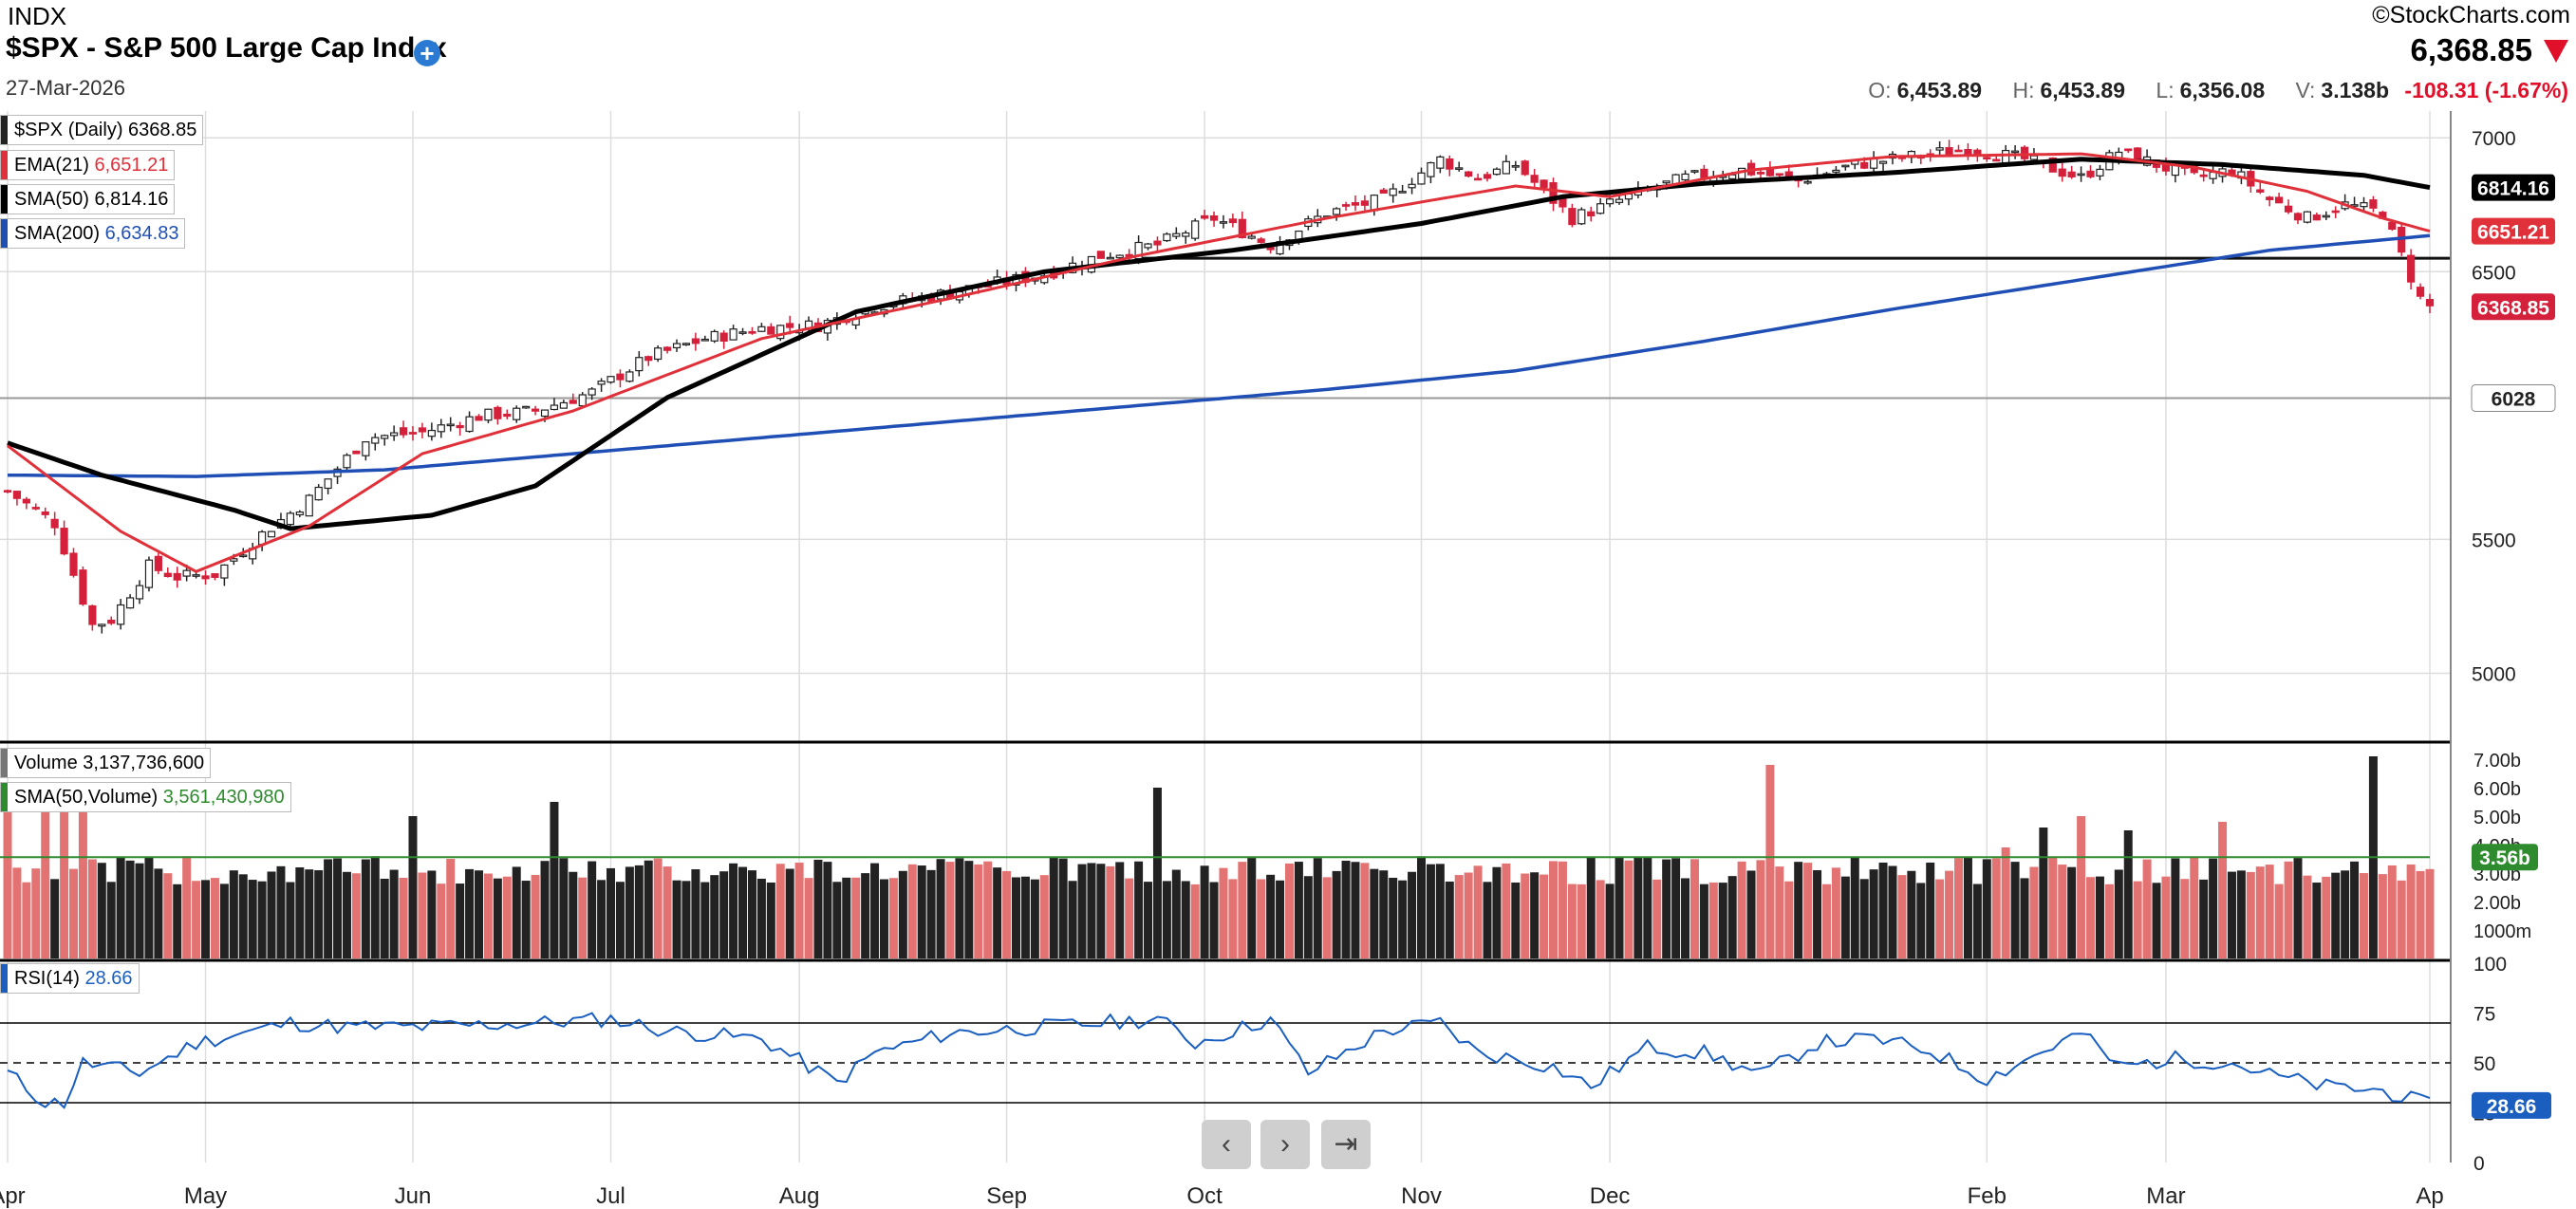 This screenshot has height=1209, width=2576. What do you see at coordinates (58, 233) in the screenshot?
I see `legend-sma200-label: SMA(200)` at bounding box center [58, 233].